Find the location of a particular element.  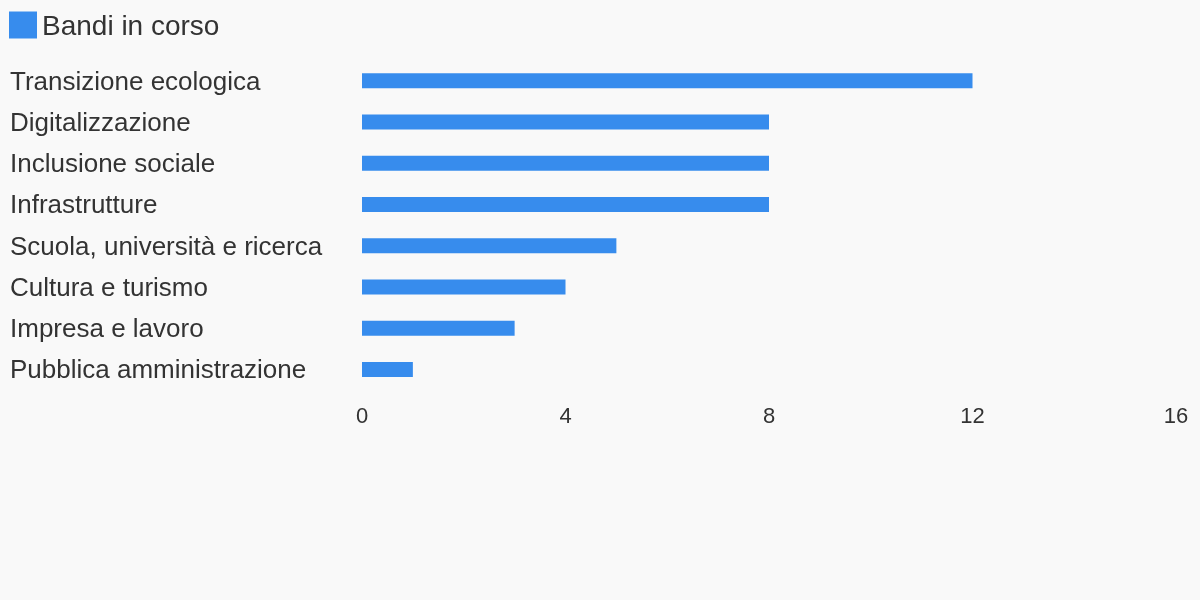

y-tick-label: Impresa e lavoro is located at coordinates (107, 328).